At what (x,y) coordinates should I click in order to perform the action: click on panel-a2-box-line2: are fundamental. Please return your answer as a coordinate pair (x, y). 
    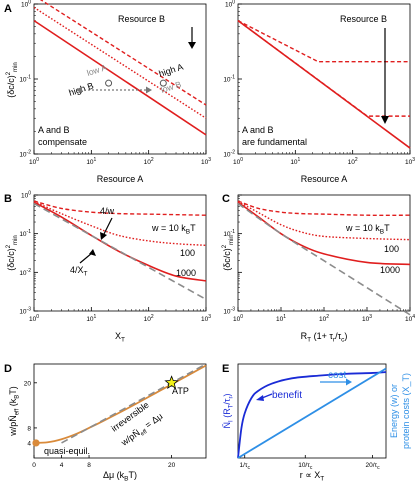
    Looking at the image, I should click on (274, 142).